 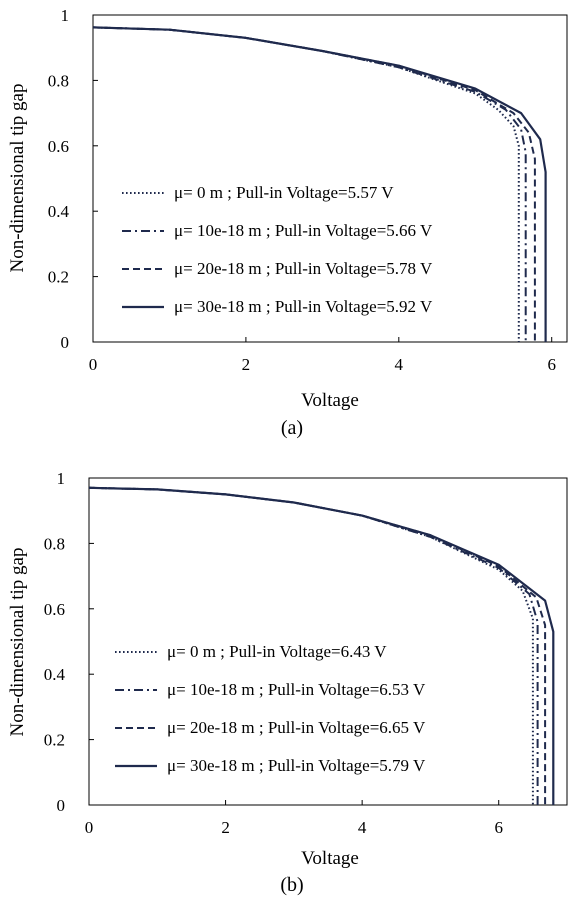 I want to click on y-axis-label-b: Non-dimensional tip gap, so click(x=17, y=642).